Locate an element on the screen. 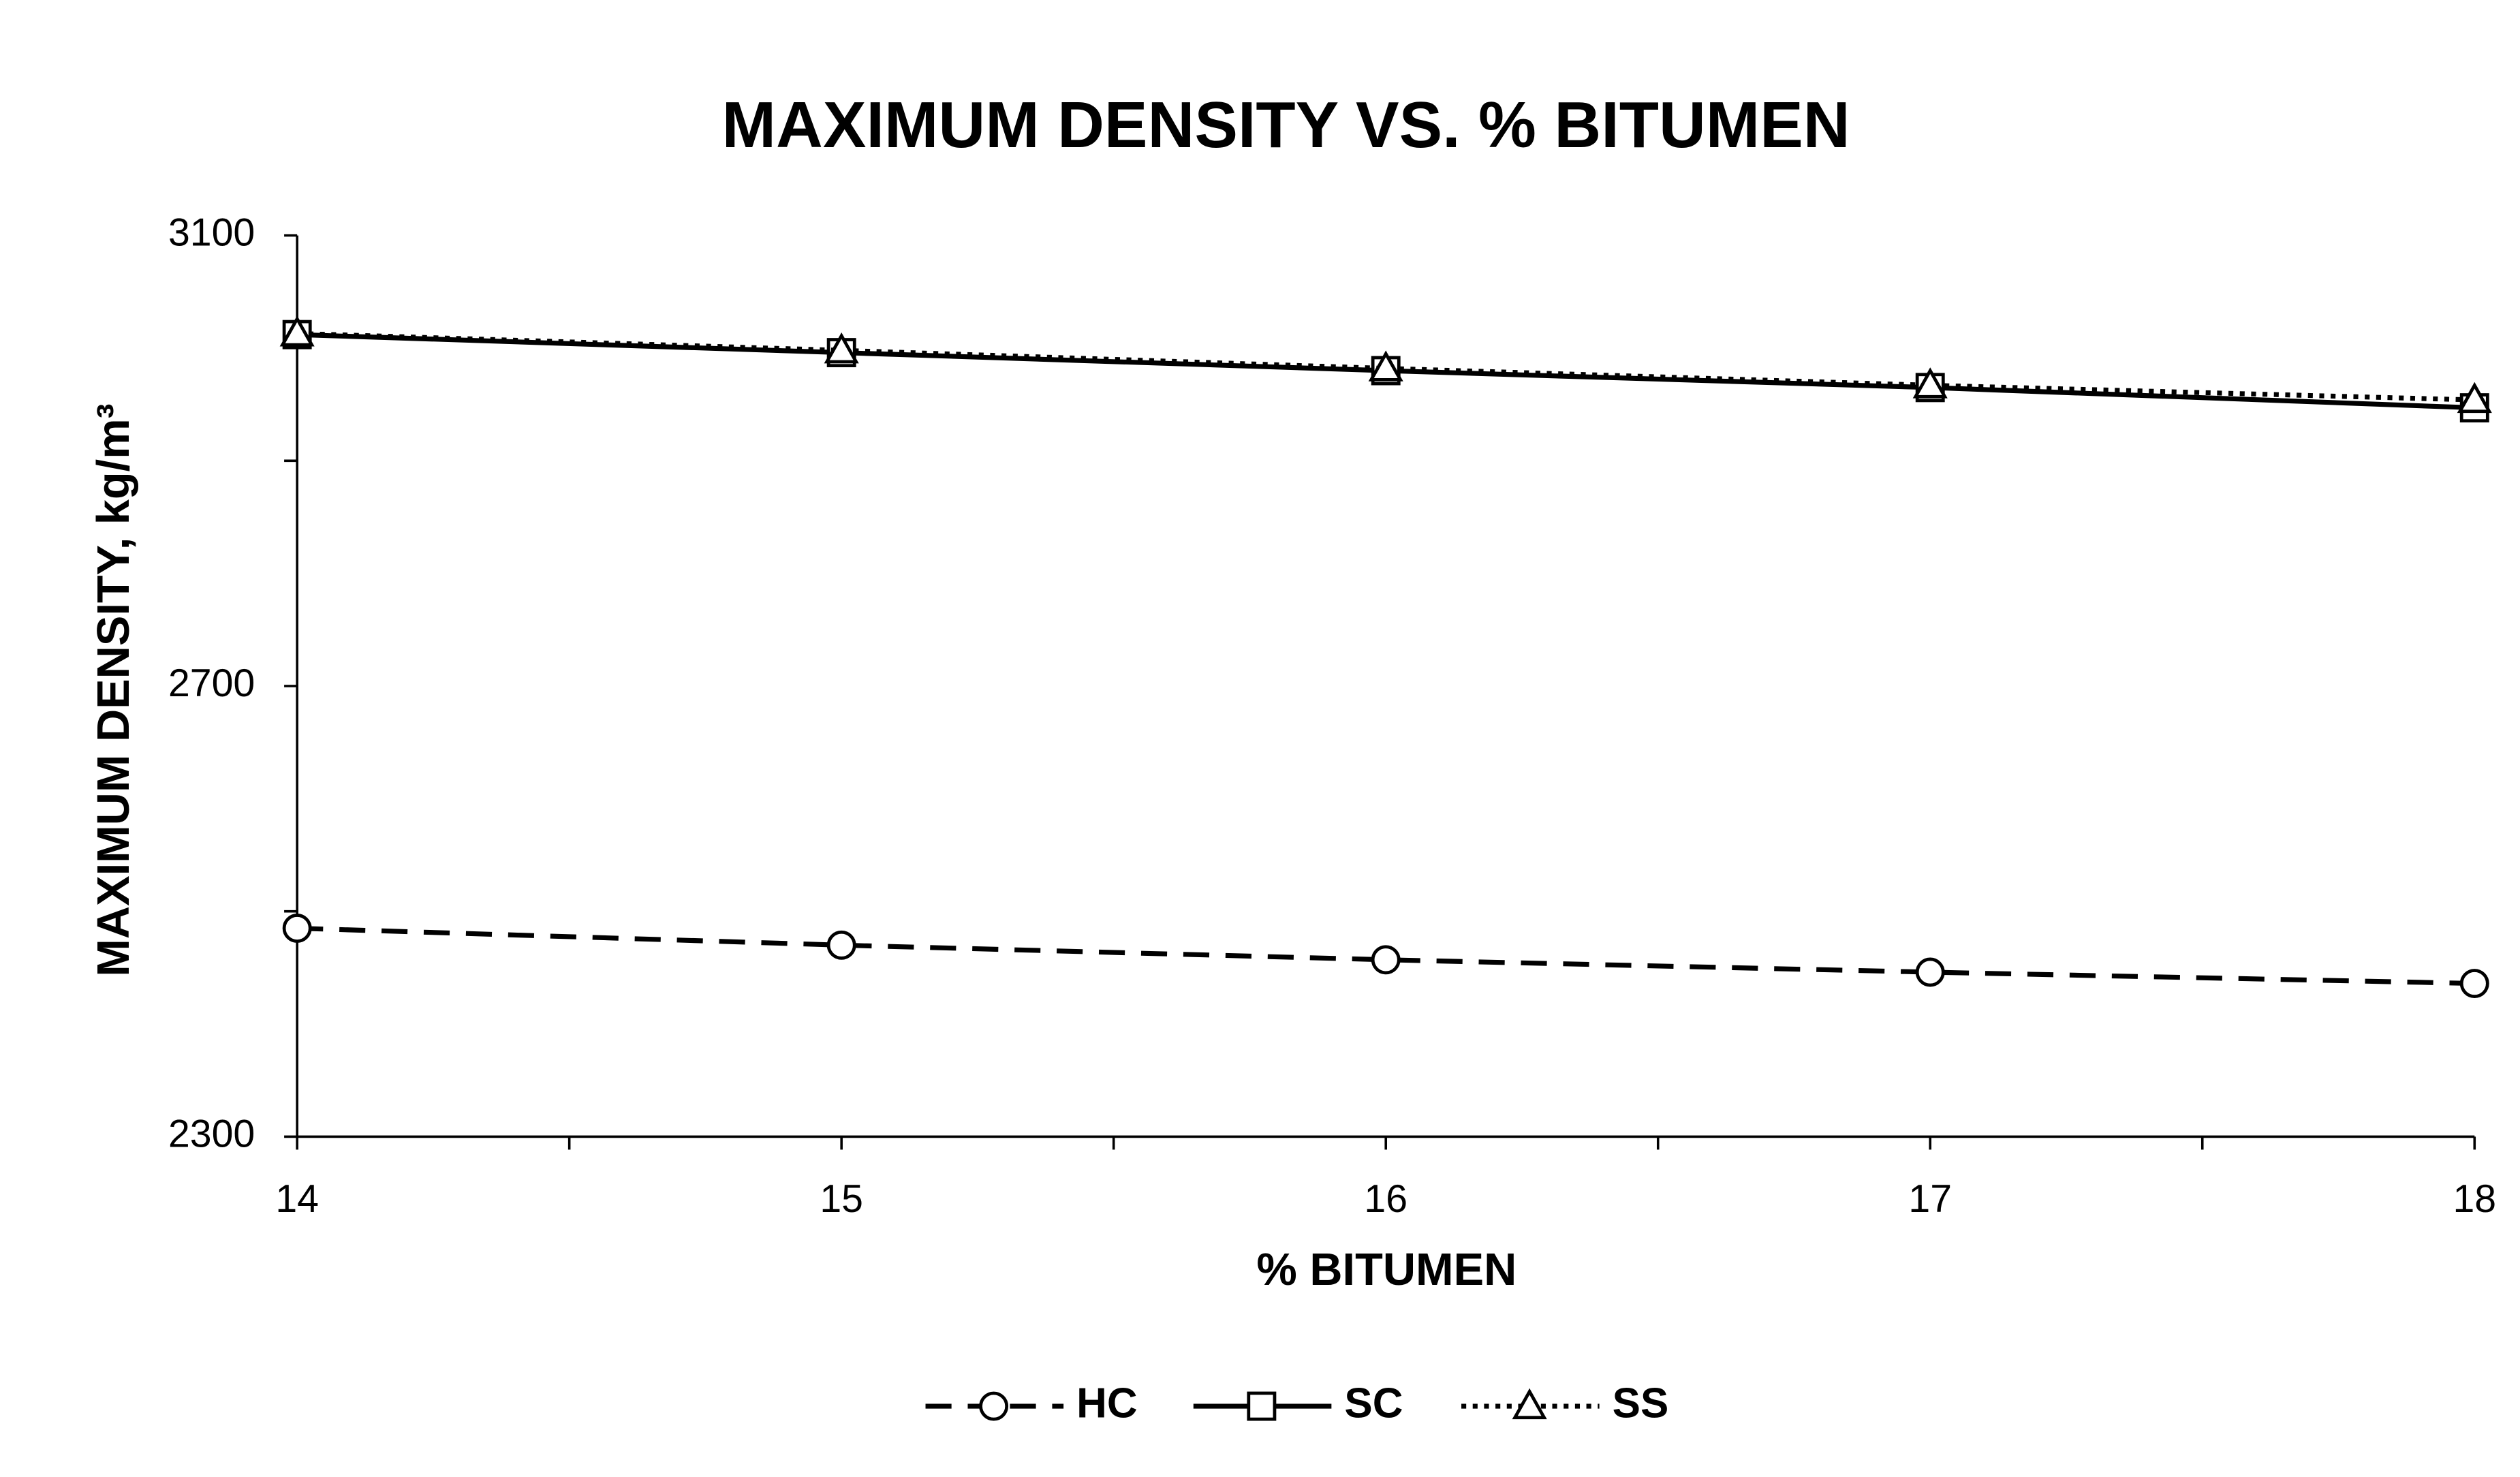  x-tick-label: 18 is located at coordinates (2474, 1199).